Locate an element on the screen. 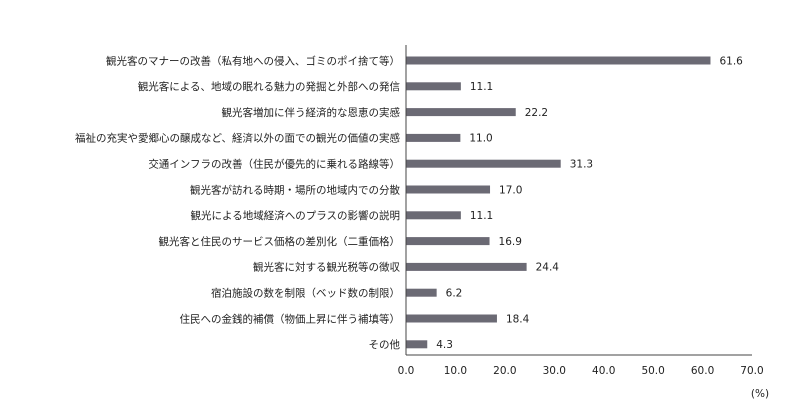  value-label: 16.9 is located at coordinates (510, 242).